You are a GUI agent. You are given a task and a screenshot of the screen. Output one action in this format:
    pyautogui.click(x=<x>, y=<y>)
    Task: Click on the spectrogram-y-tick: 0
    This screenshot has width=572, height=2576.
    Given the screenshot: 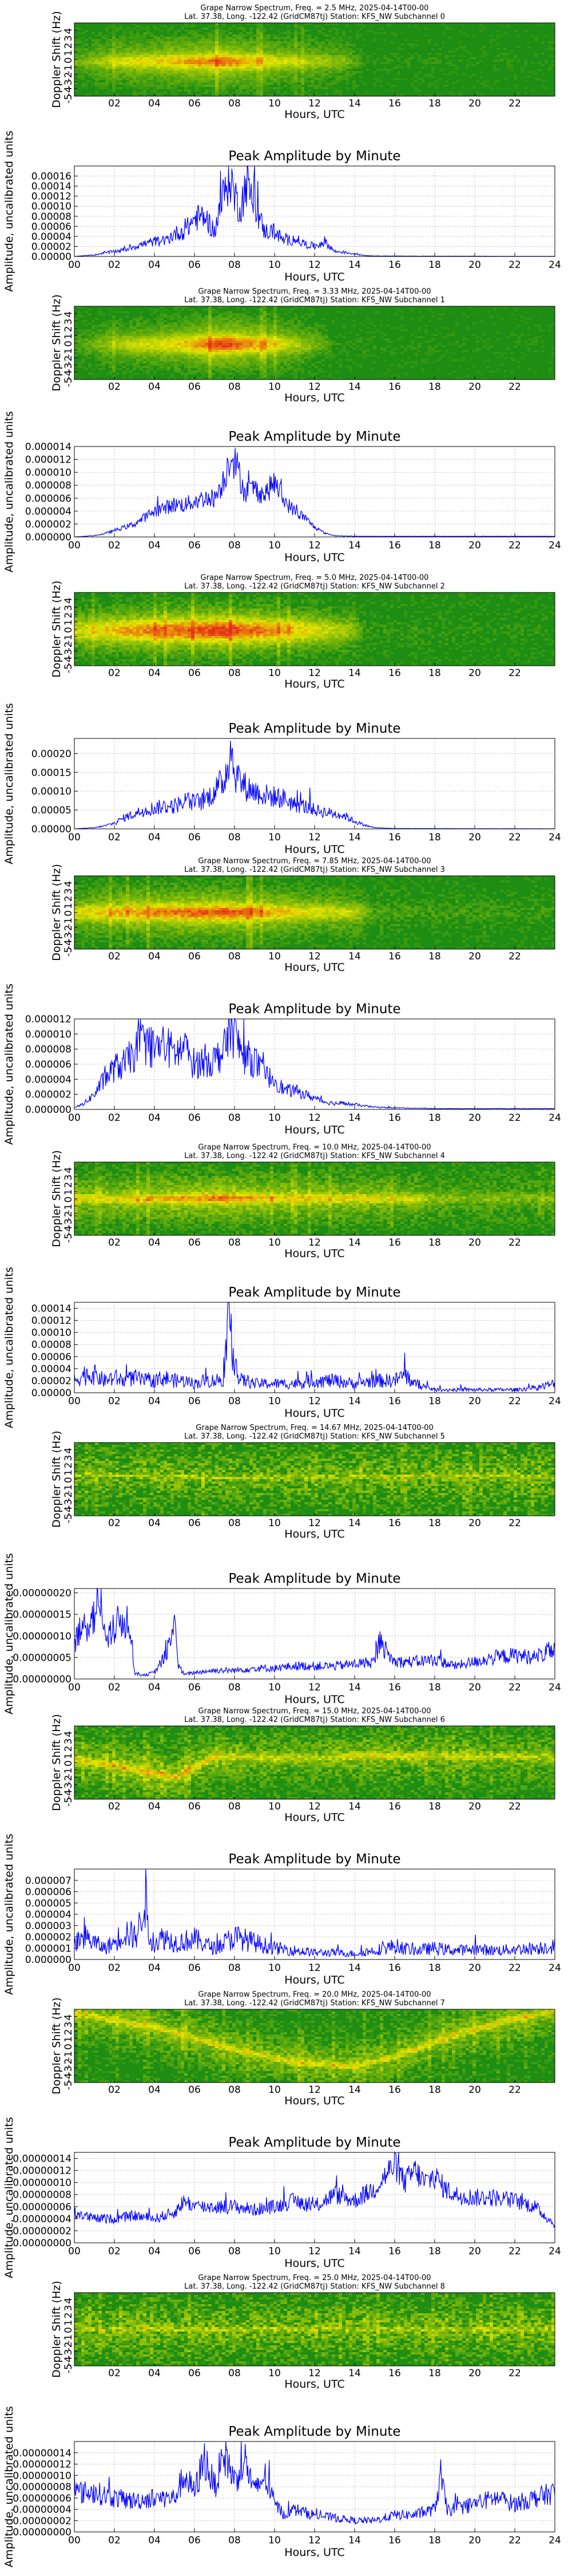 What is the action you would take?
    pyautogui.click(x=68, y=60)
    